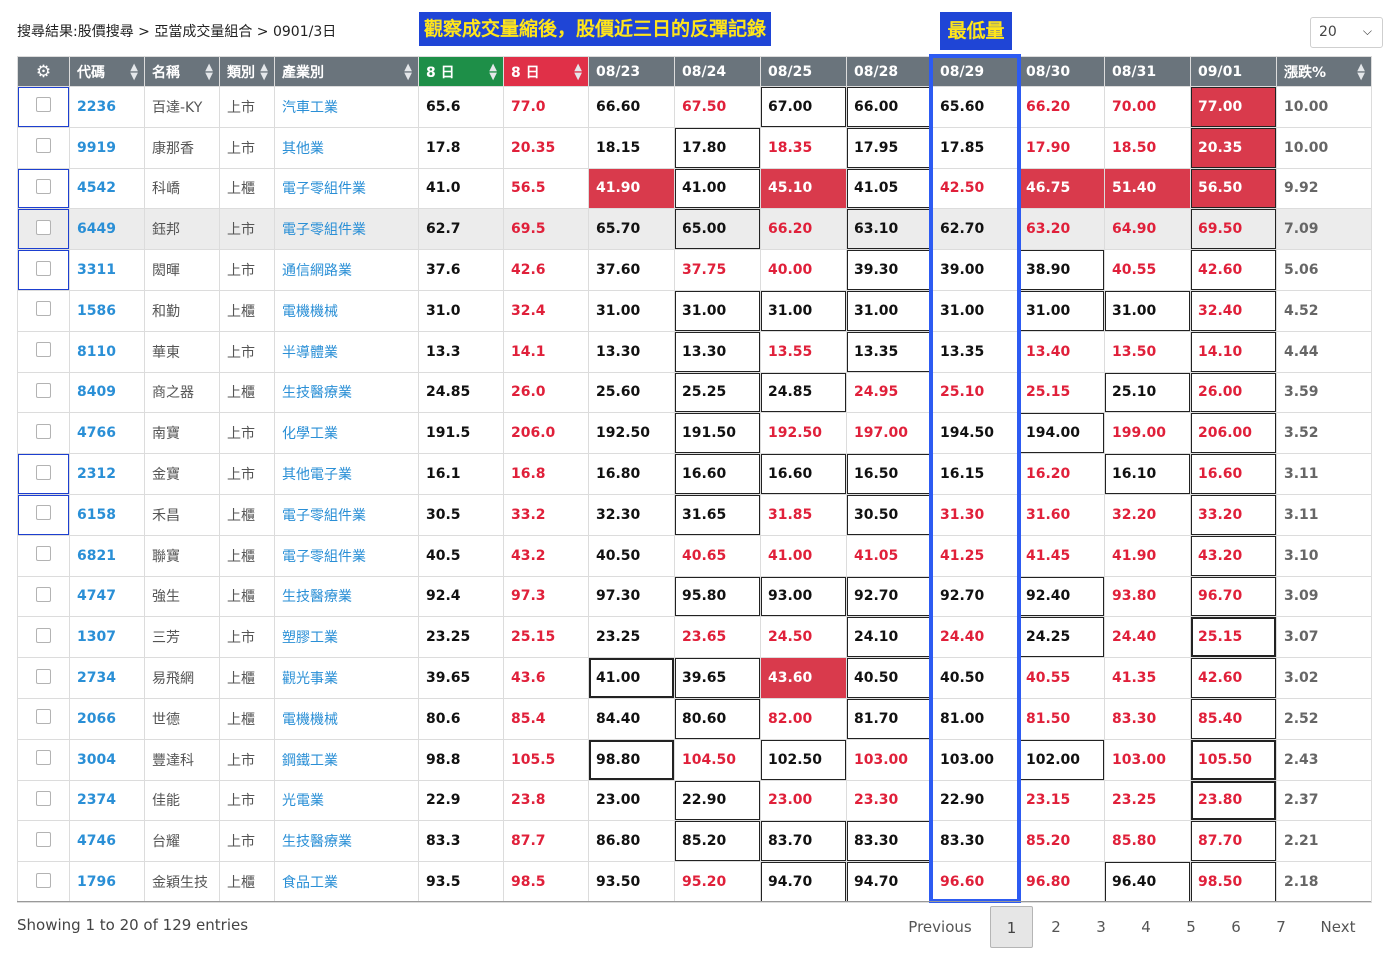  What do you see at coordinates (107, 800) in the screenshot?
I see `stock-code-link: 2374` at bounding box center [107, 800].